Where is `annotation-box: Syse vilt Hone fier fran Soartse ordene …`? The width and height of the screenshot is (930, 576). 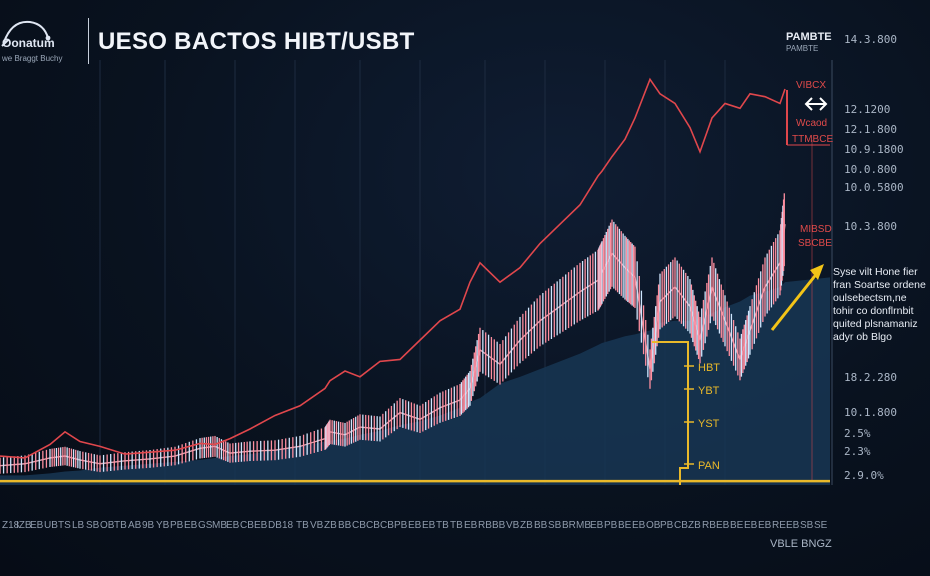 annotation-box: Syse vilt Hone fier fran Soartse ordene … is located at coordinates (881, 305).